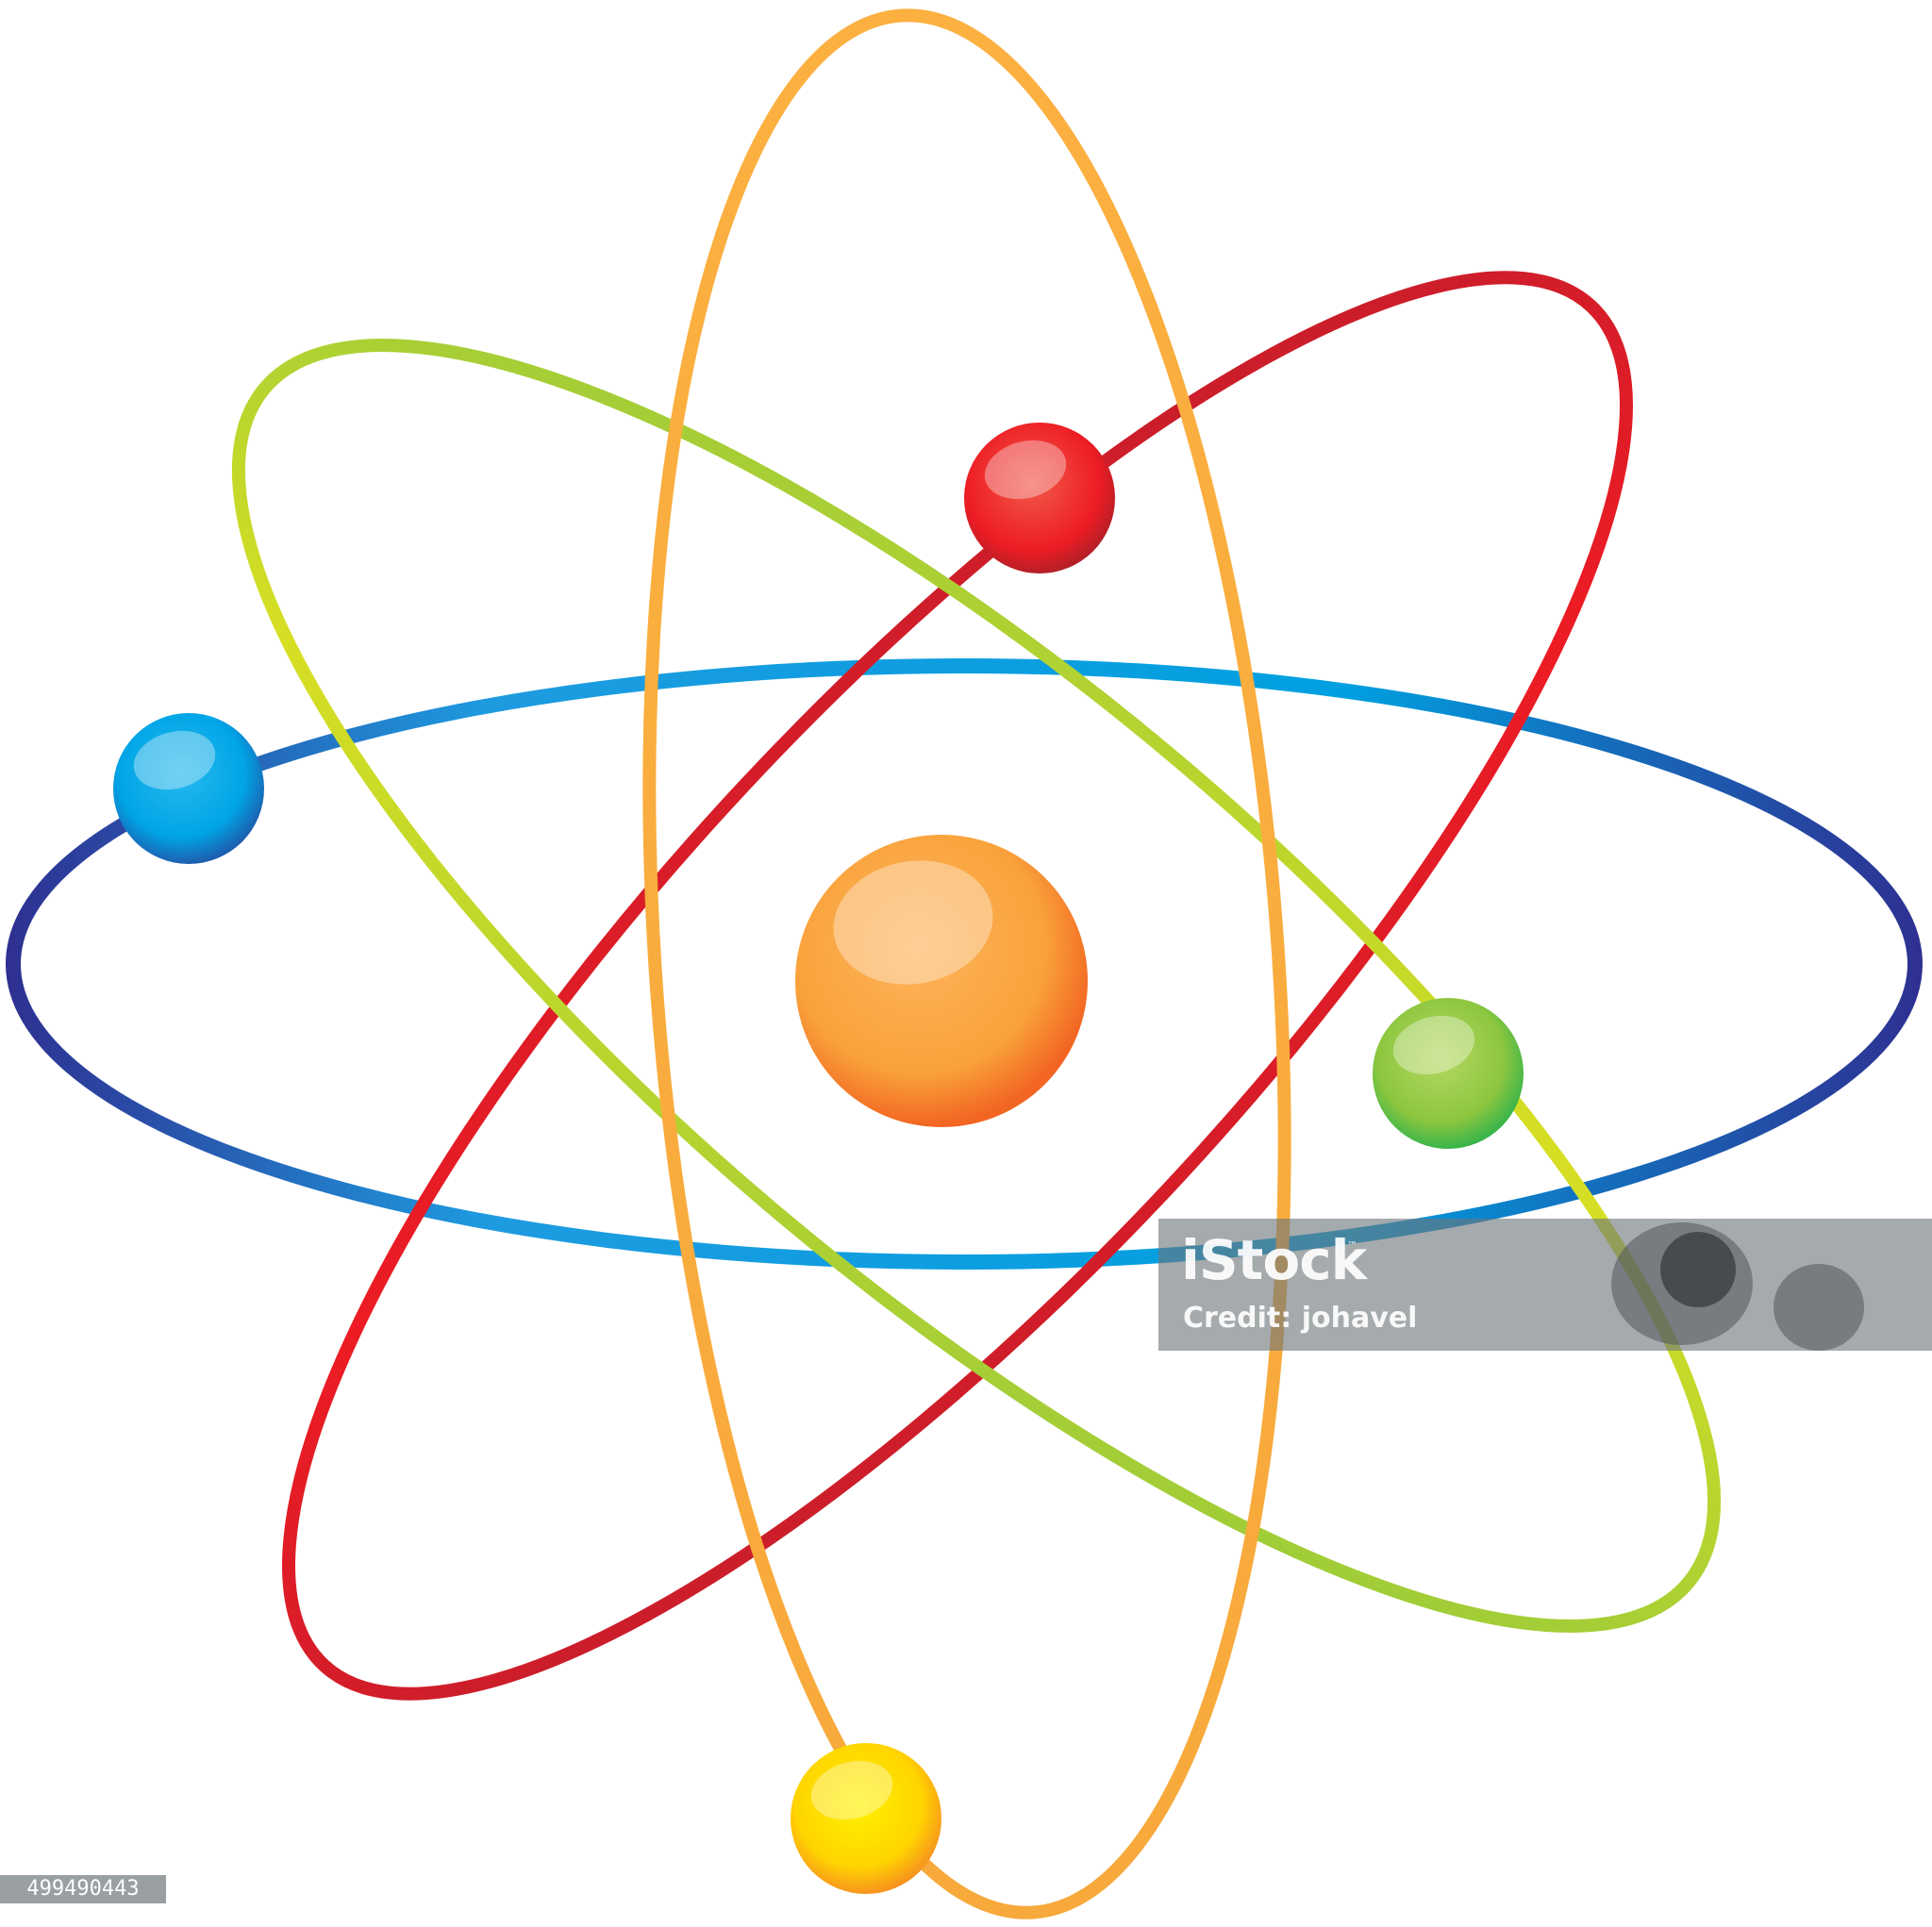 The width and height of the screenshot is (1932, 1927). Describe the element at coordinates (1352, 1245) in the screenshot. I see `watermark-trademark: ™` at that location.